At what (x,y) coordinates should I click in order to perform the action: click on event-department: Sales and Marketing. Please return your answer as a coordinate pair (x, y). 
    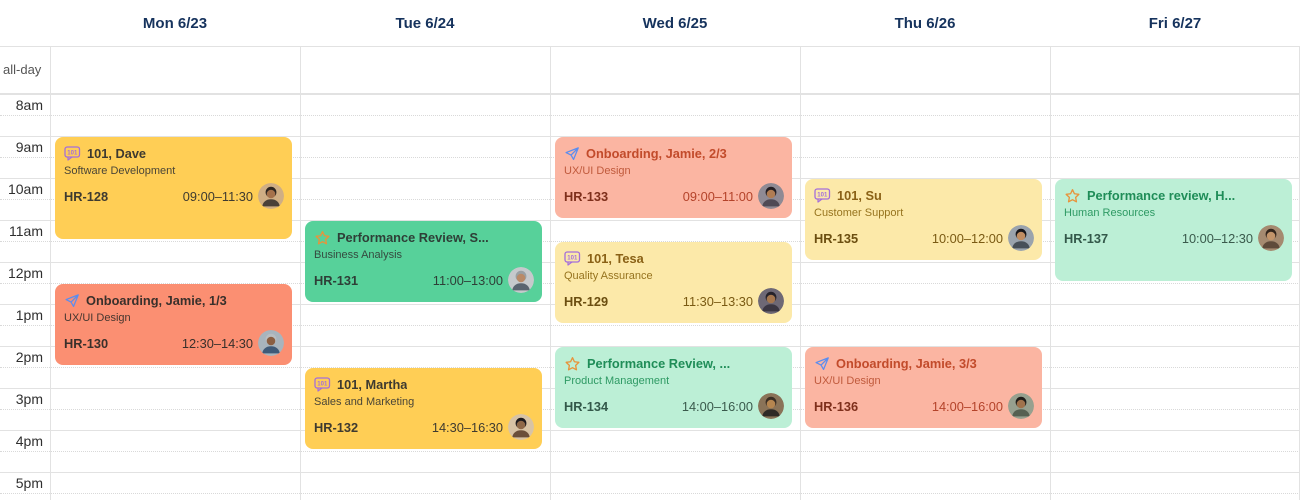
    Looking at the image, I should click on (364, 402).